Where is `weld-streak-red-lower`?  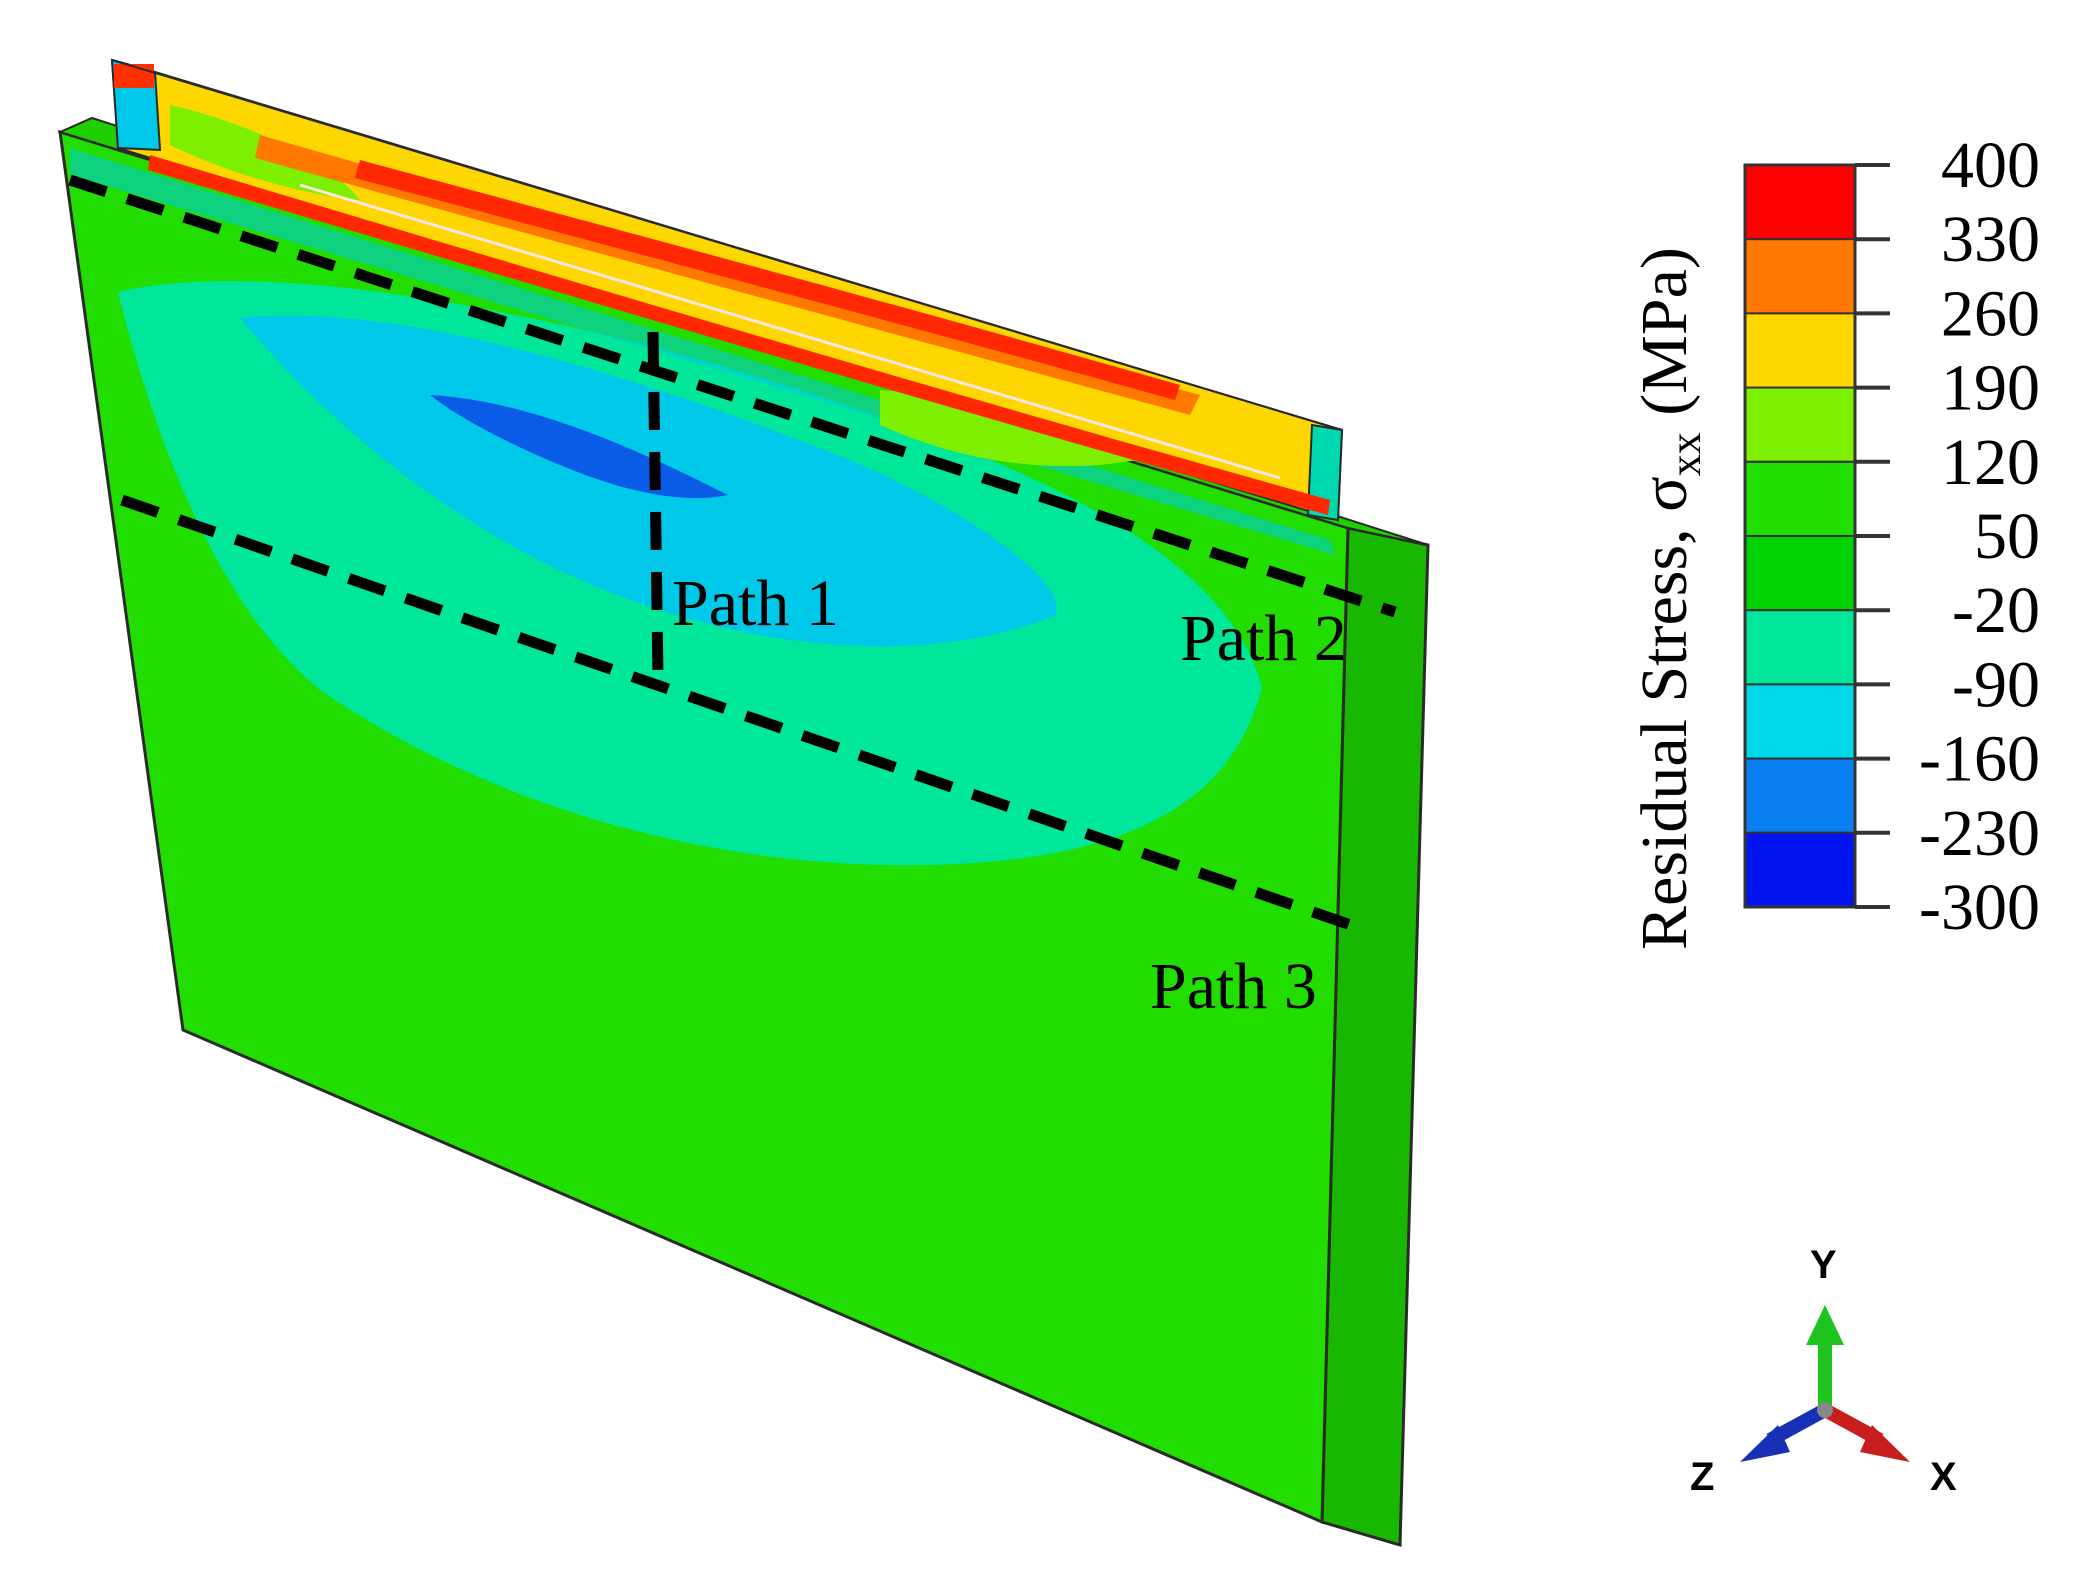 weld-streak-red-lower is located at coordinates (739, 335).